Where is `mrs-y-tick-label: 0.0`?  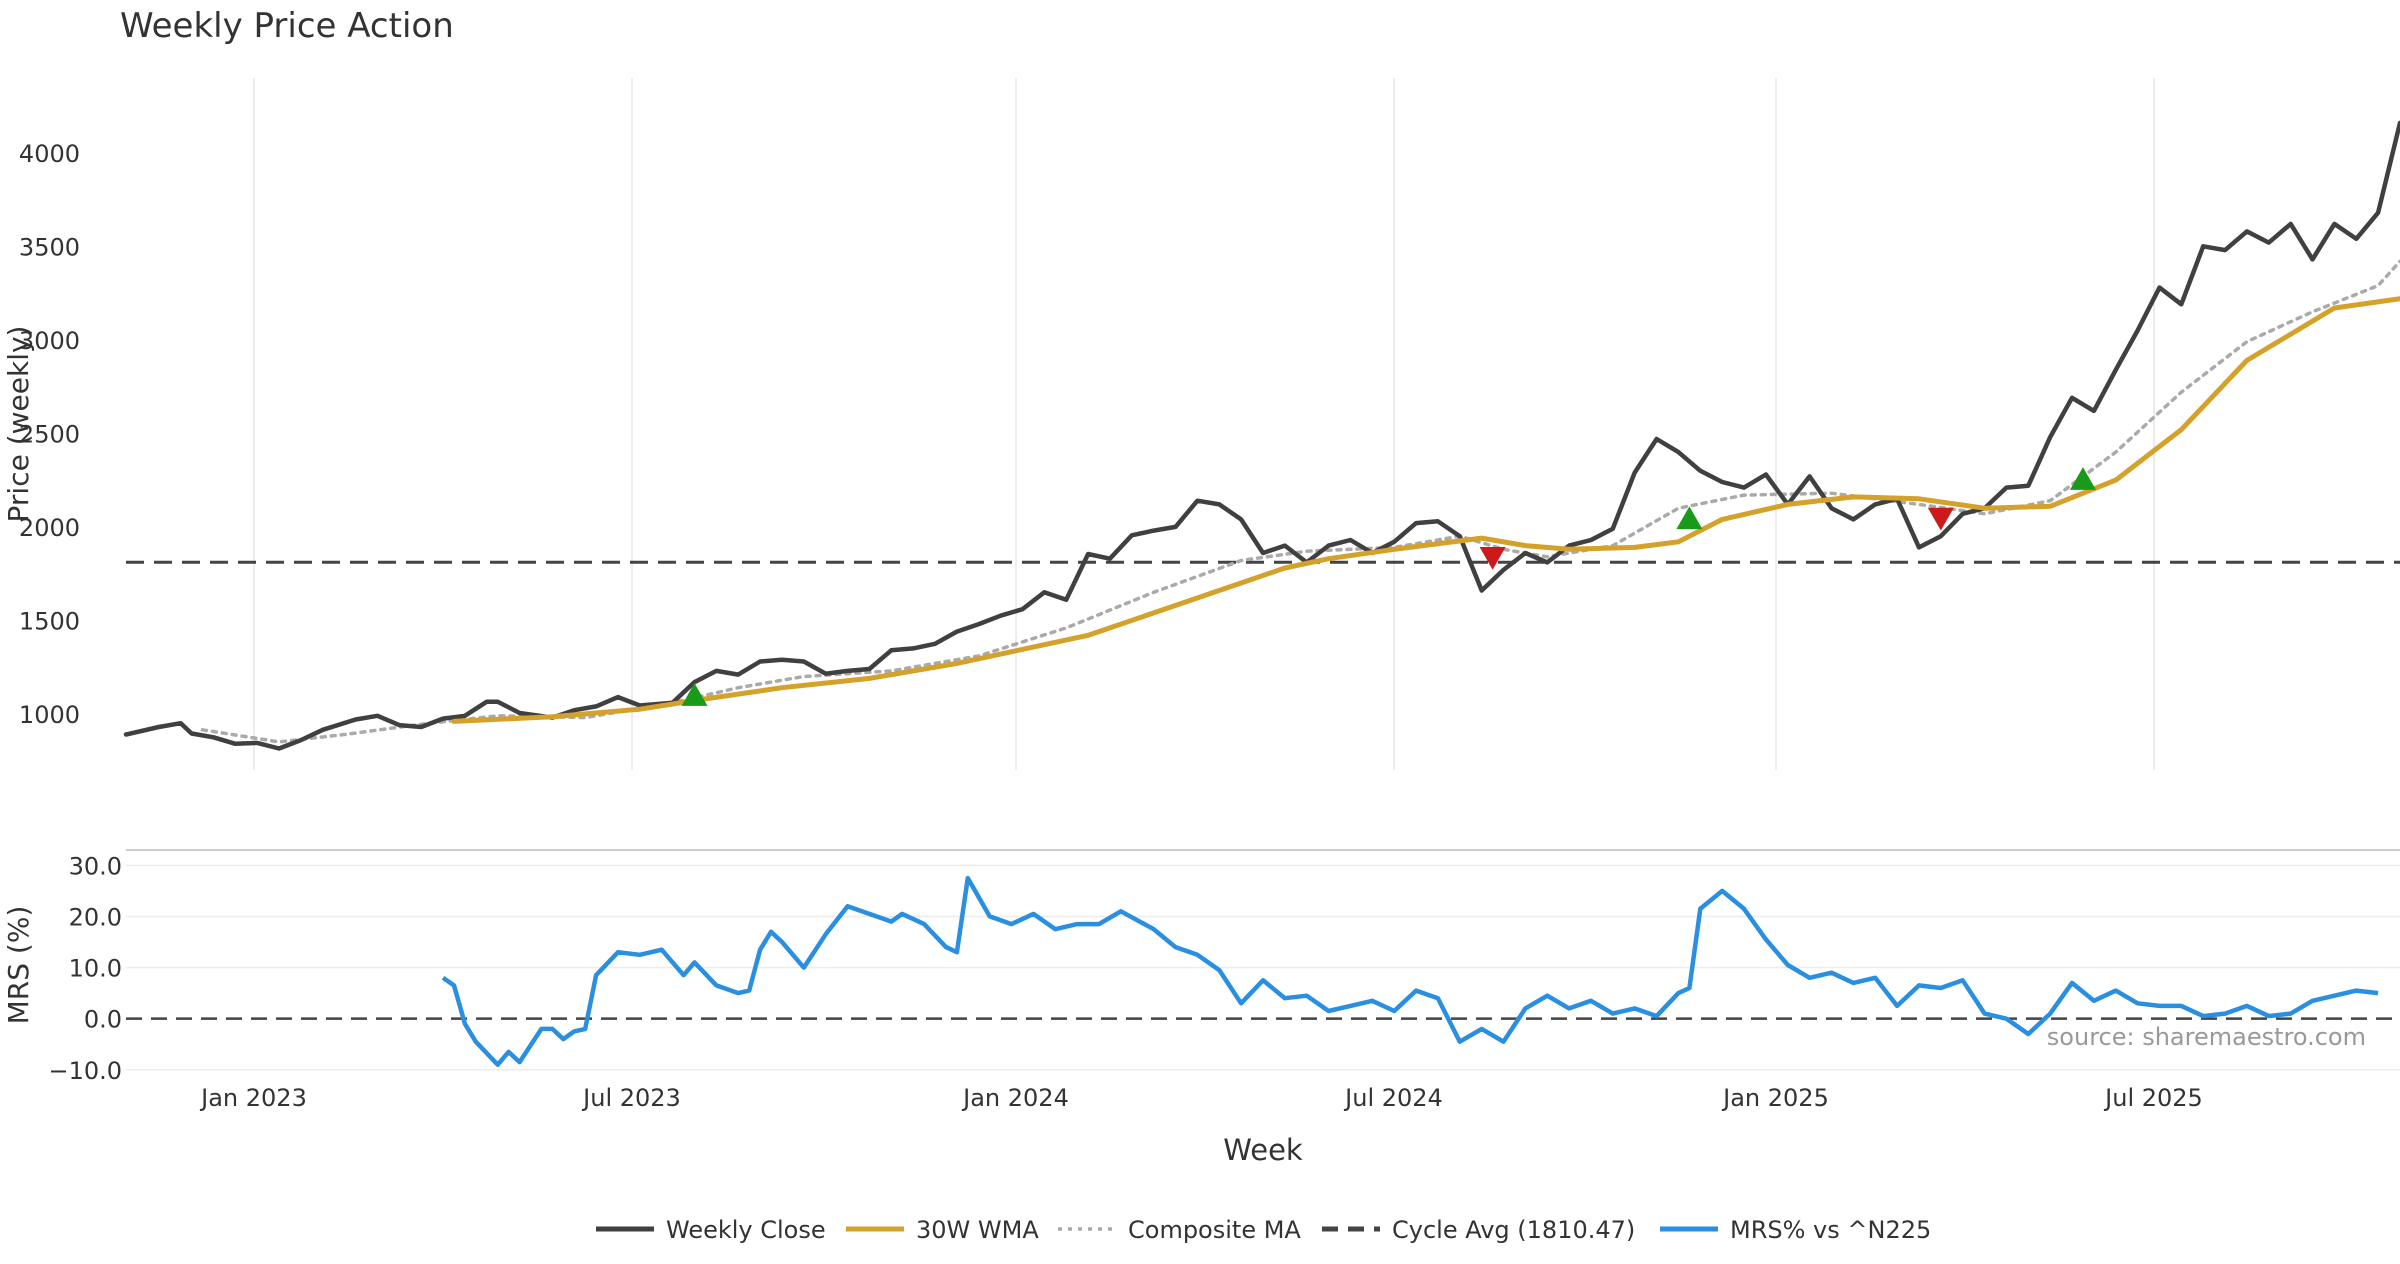
mrs-y-tick-label: 0.0 is located at coordinates (103, 1020).